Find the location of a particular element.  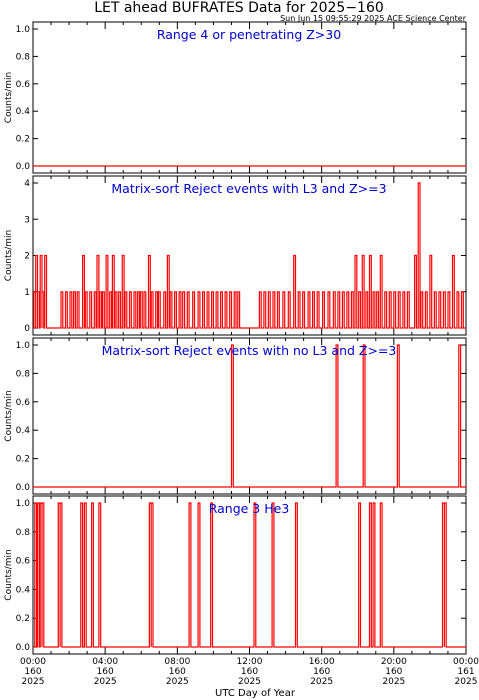

y-tick-label: 3 is located at coordinates (27, 220).